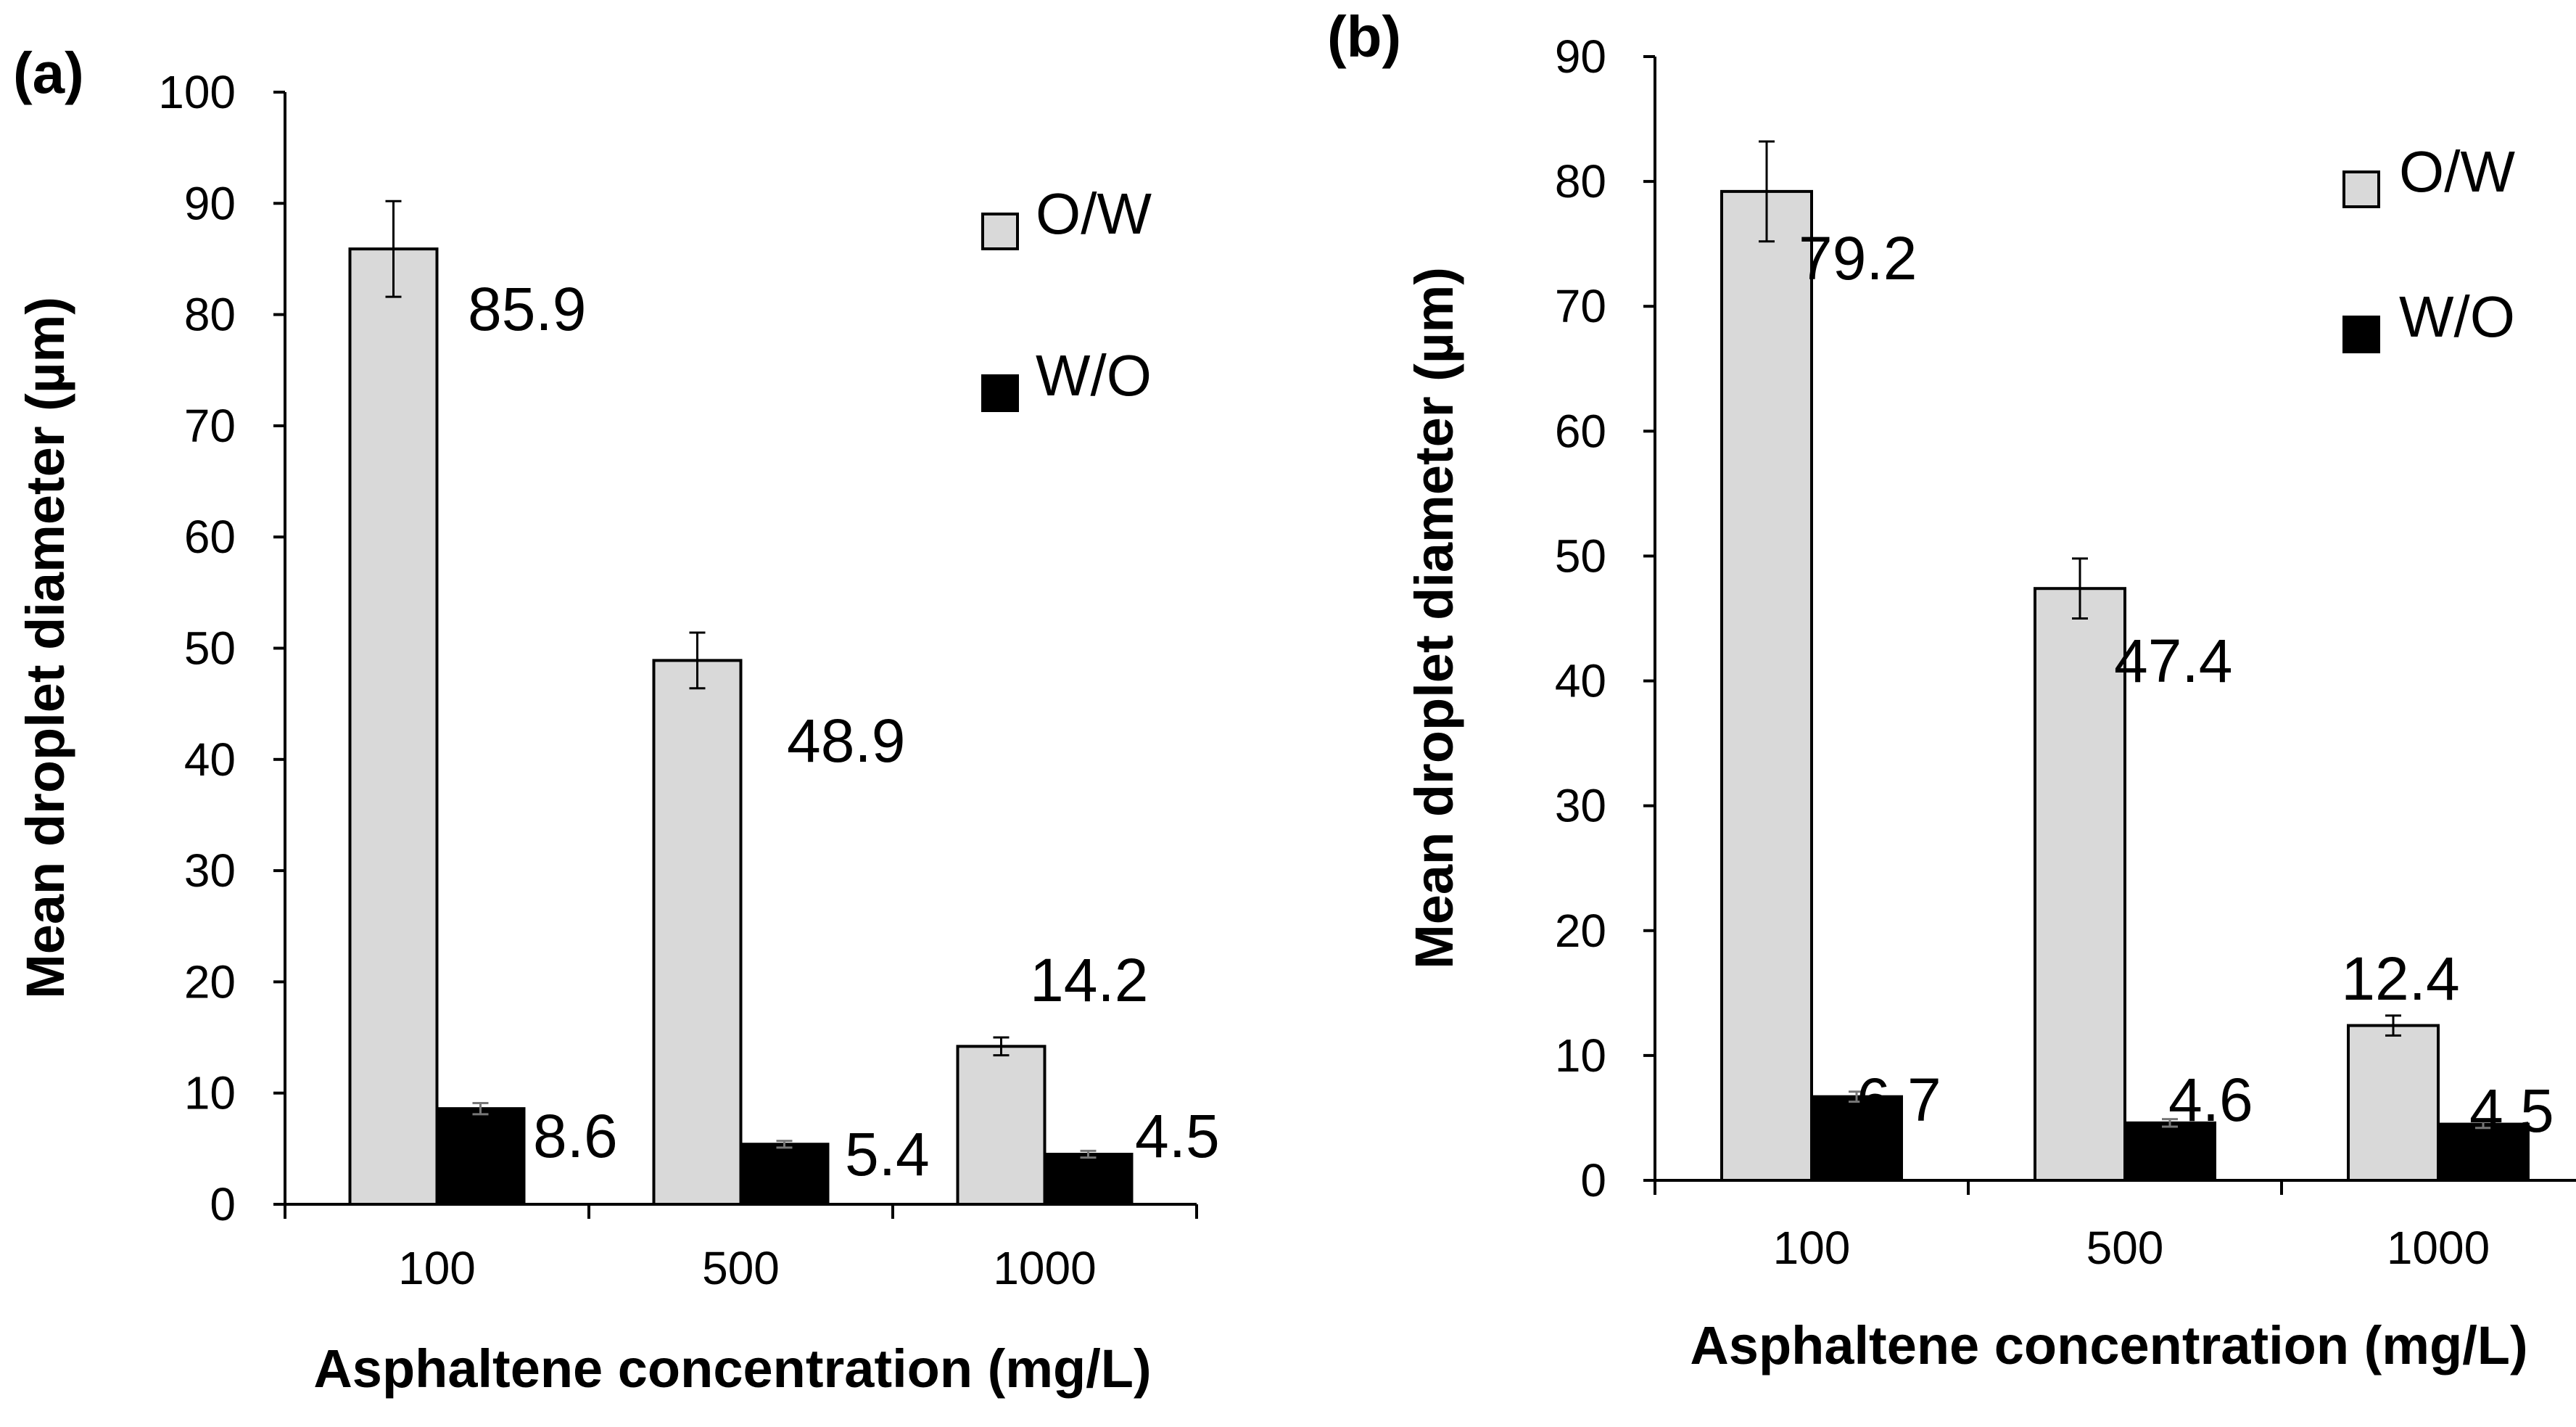 This screenshot has height=1427, width=2576. Describe the element at coordinates (1858, 258) in the screenshot. I see `panel-b-data-label: 79.2` at that location.